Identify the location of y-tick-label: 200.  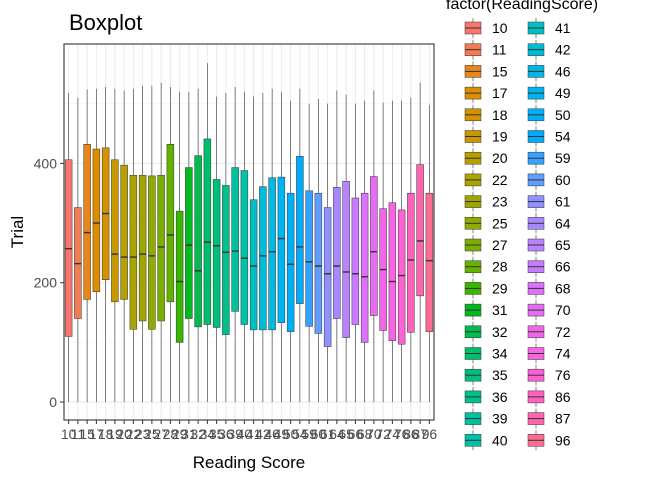
(46, 283).